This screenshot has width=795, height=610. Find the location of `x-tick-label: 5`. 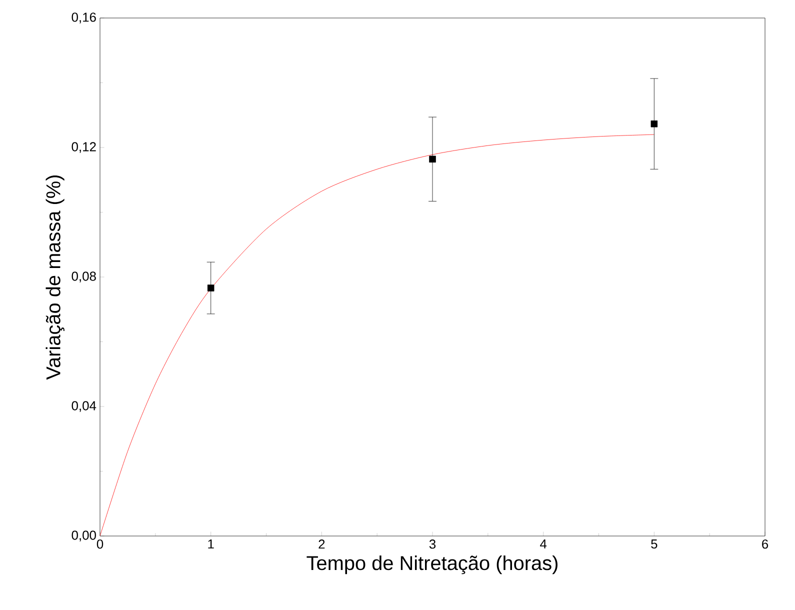

x-tick-label: 5 is located at coordinates (654, 544).